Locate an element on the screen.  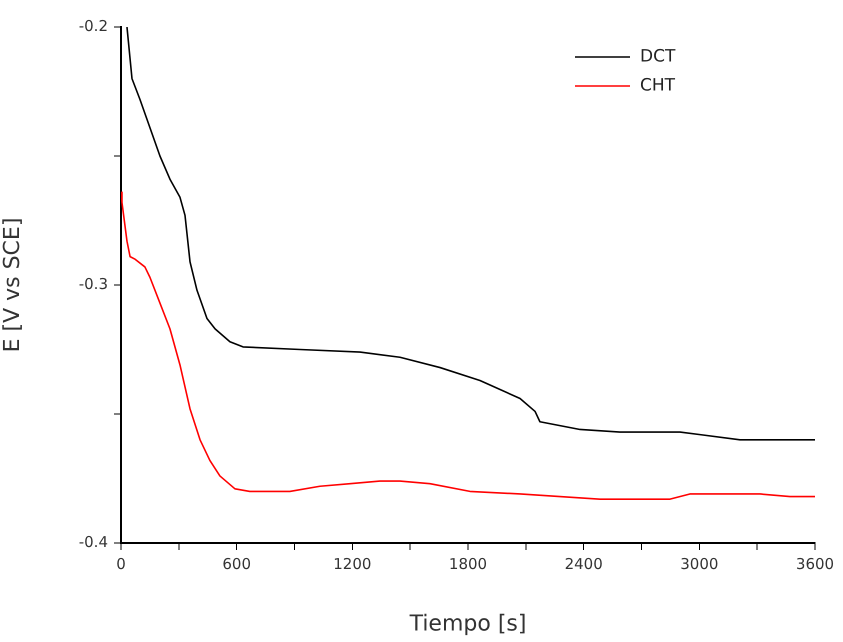
x-tick-label: 0 is located at coordinates (121, 563).